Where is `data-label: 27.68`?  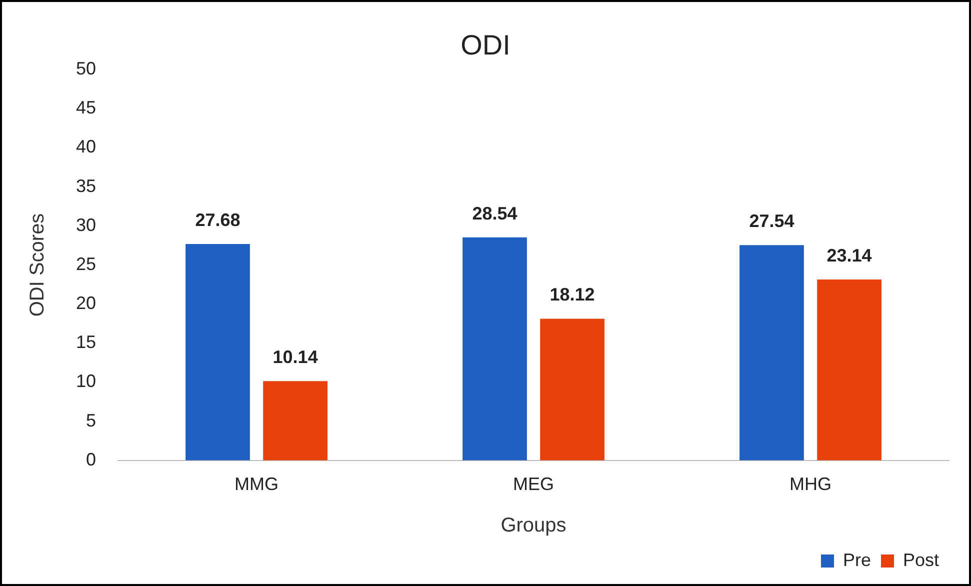
data-label: 27.68 is located at coordinates (217, 220).